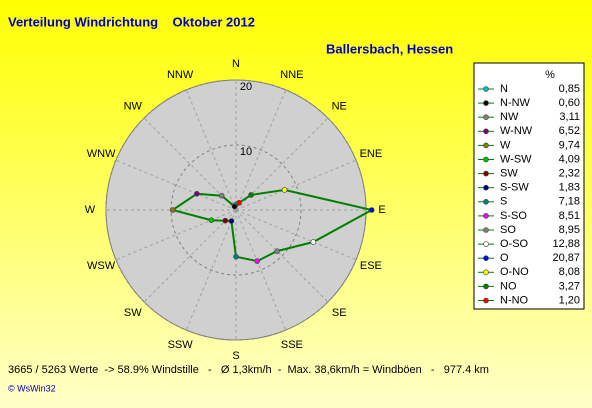 The width and height of the screenshot is (592, 408). I want to click on axis-label: E, so click(381, 210).